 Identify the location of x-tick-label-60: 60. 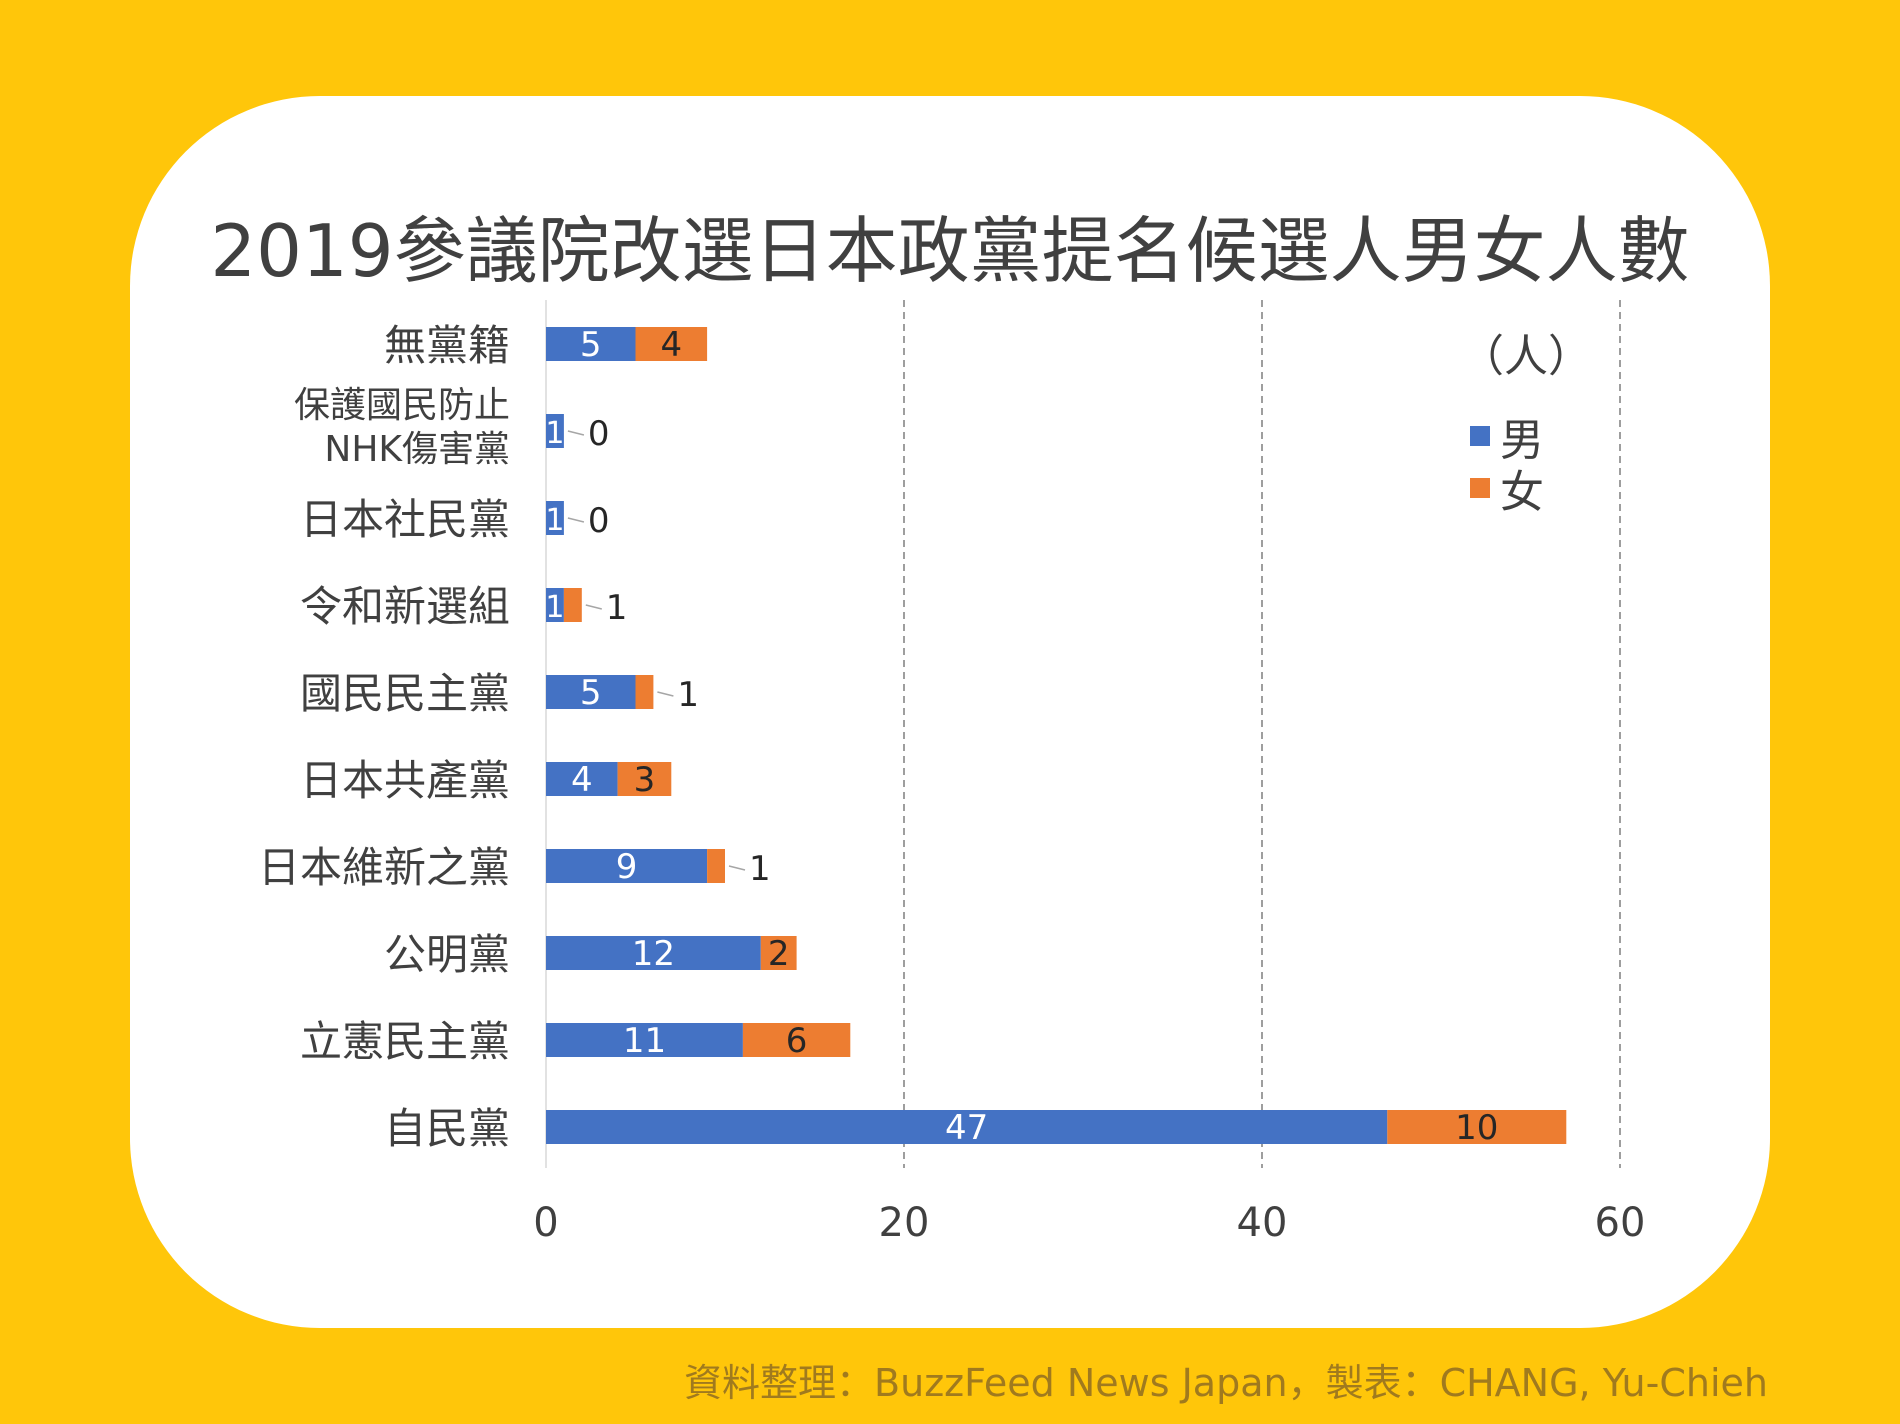
(1620, 1223).